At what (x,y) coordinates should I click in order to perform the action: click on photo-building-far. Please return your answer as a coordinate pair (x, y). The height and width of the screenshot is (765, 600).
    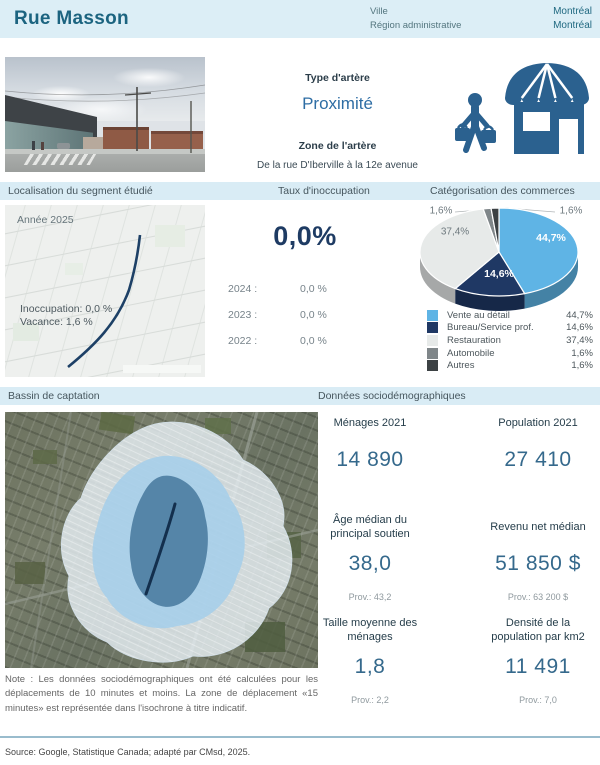
    Looking at the image, I should click on (94, 144).